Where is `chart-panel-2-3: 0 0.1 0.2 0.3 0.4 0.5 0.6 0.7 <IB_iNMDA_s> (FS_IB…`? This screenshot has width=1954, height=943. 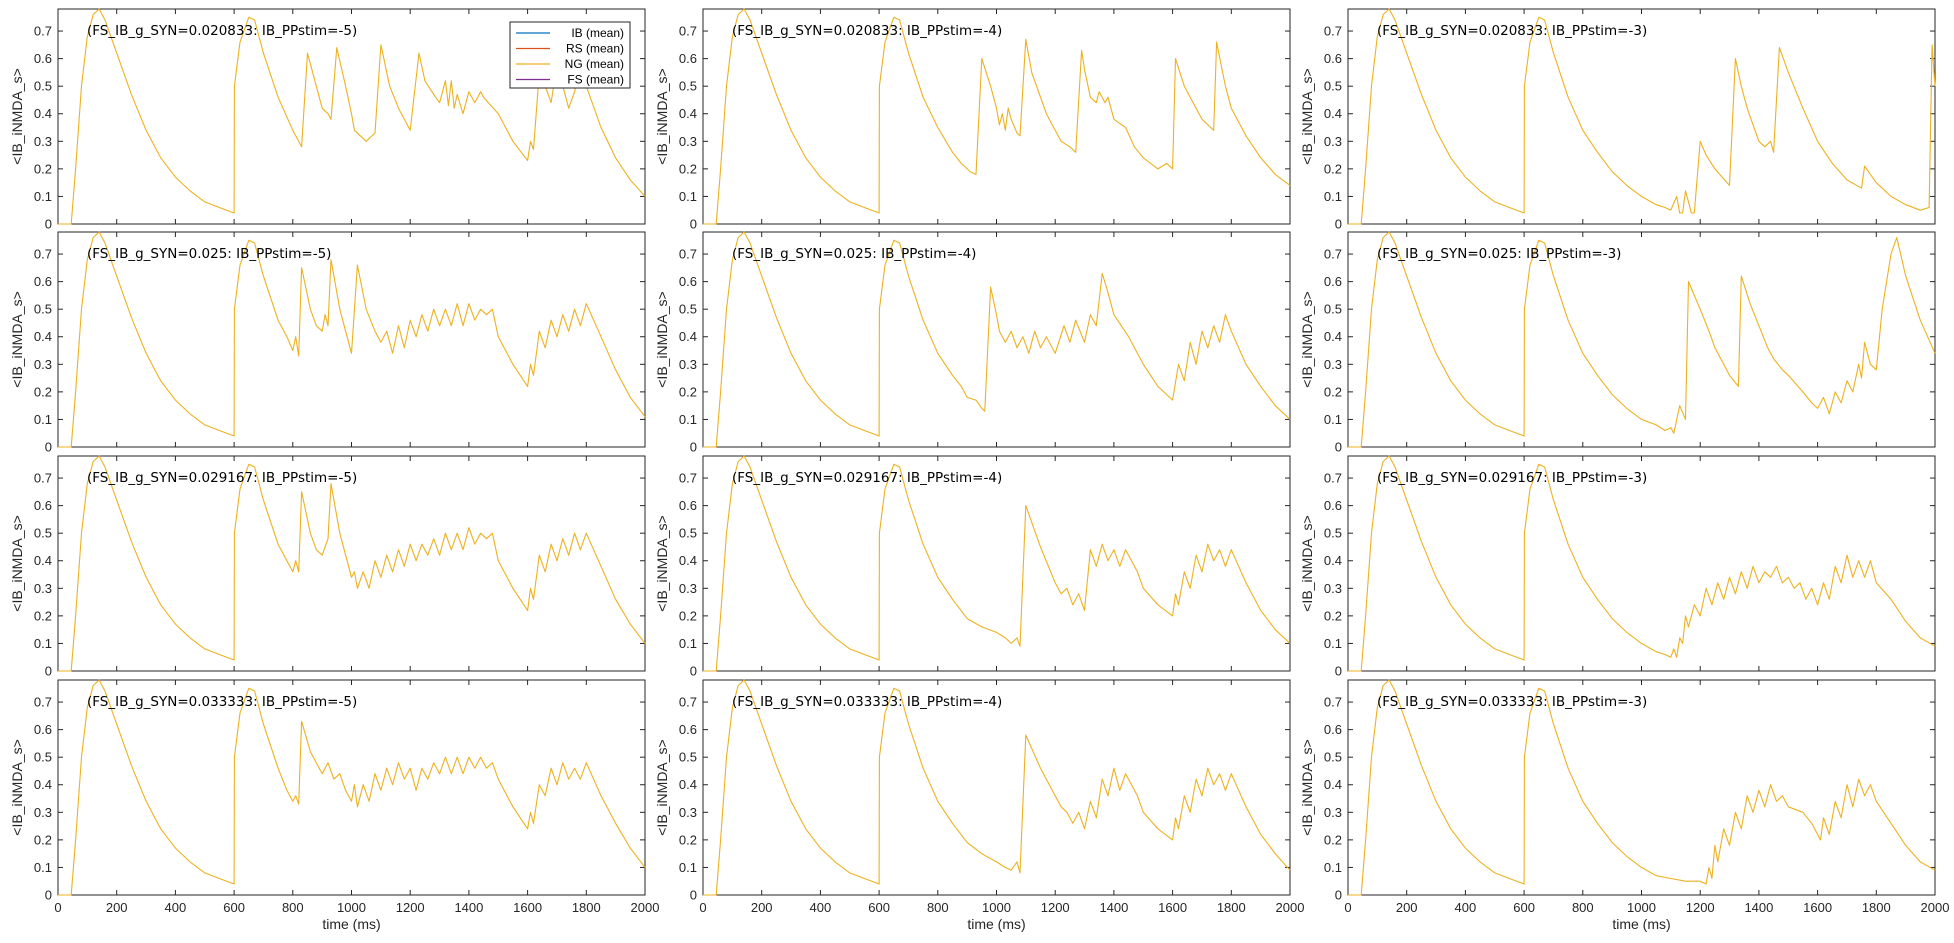 chart-panel-2-3: 0 0.1 0.2 0.3 0.4 0.5 0.6 0.7 <IB_iNMDA_s> (FS_IB… is located at coordinates (1617, 343).